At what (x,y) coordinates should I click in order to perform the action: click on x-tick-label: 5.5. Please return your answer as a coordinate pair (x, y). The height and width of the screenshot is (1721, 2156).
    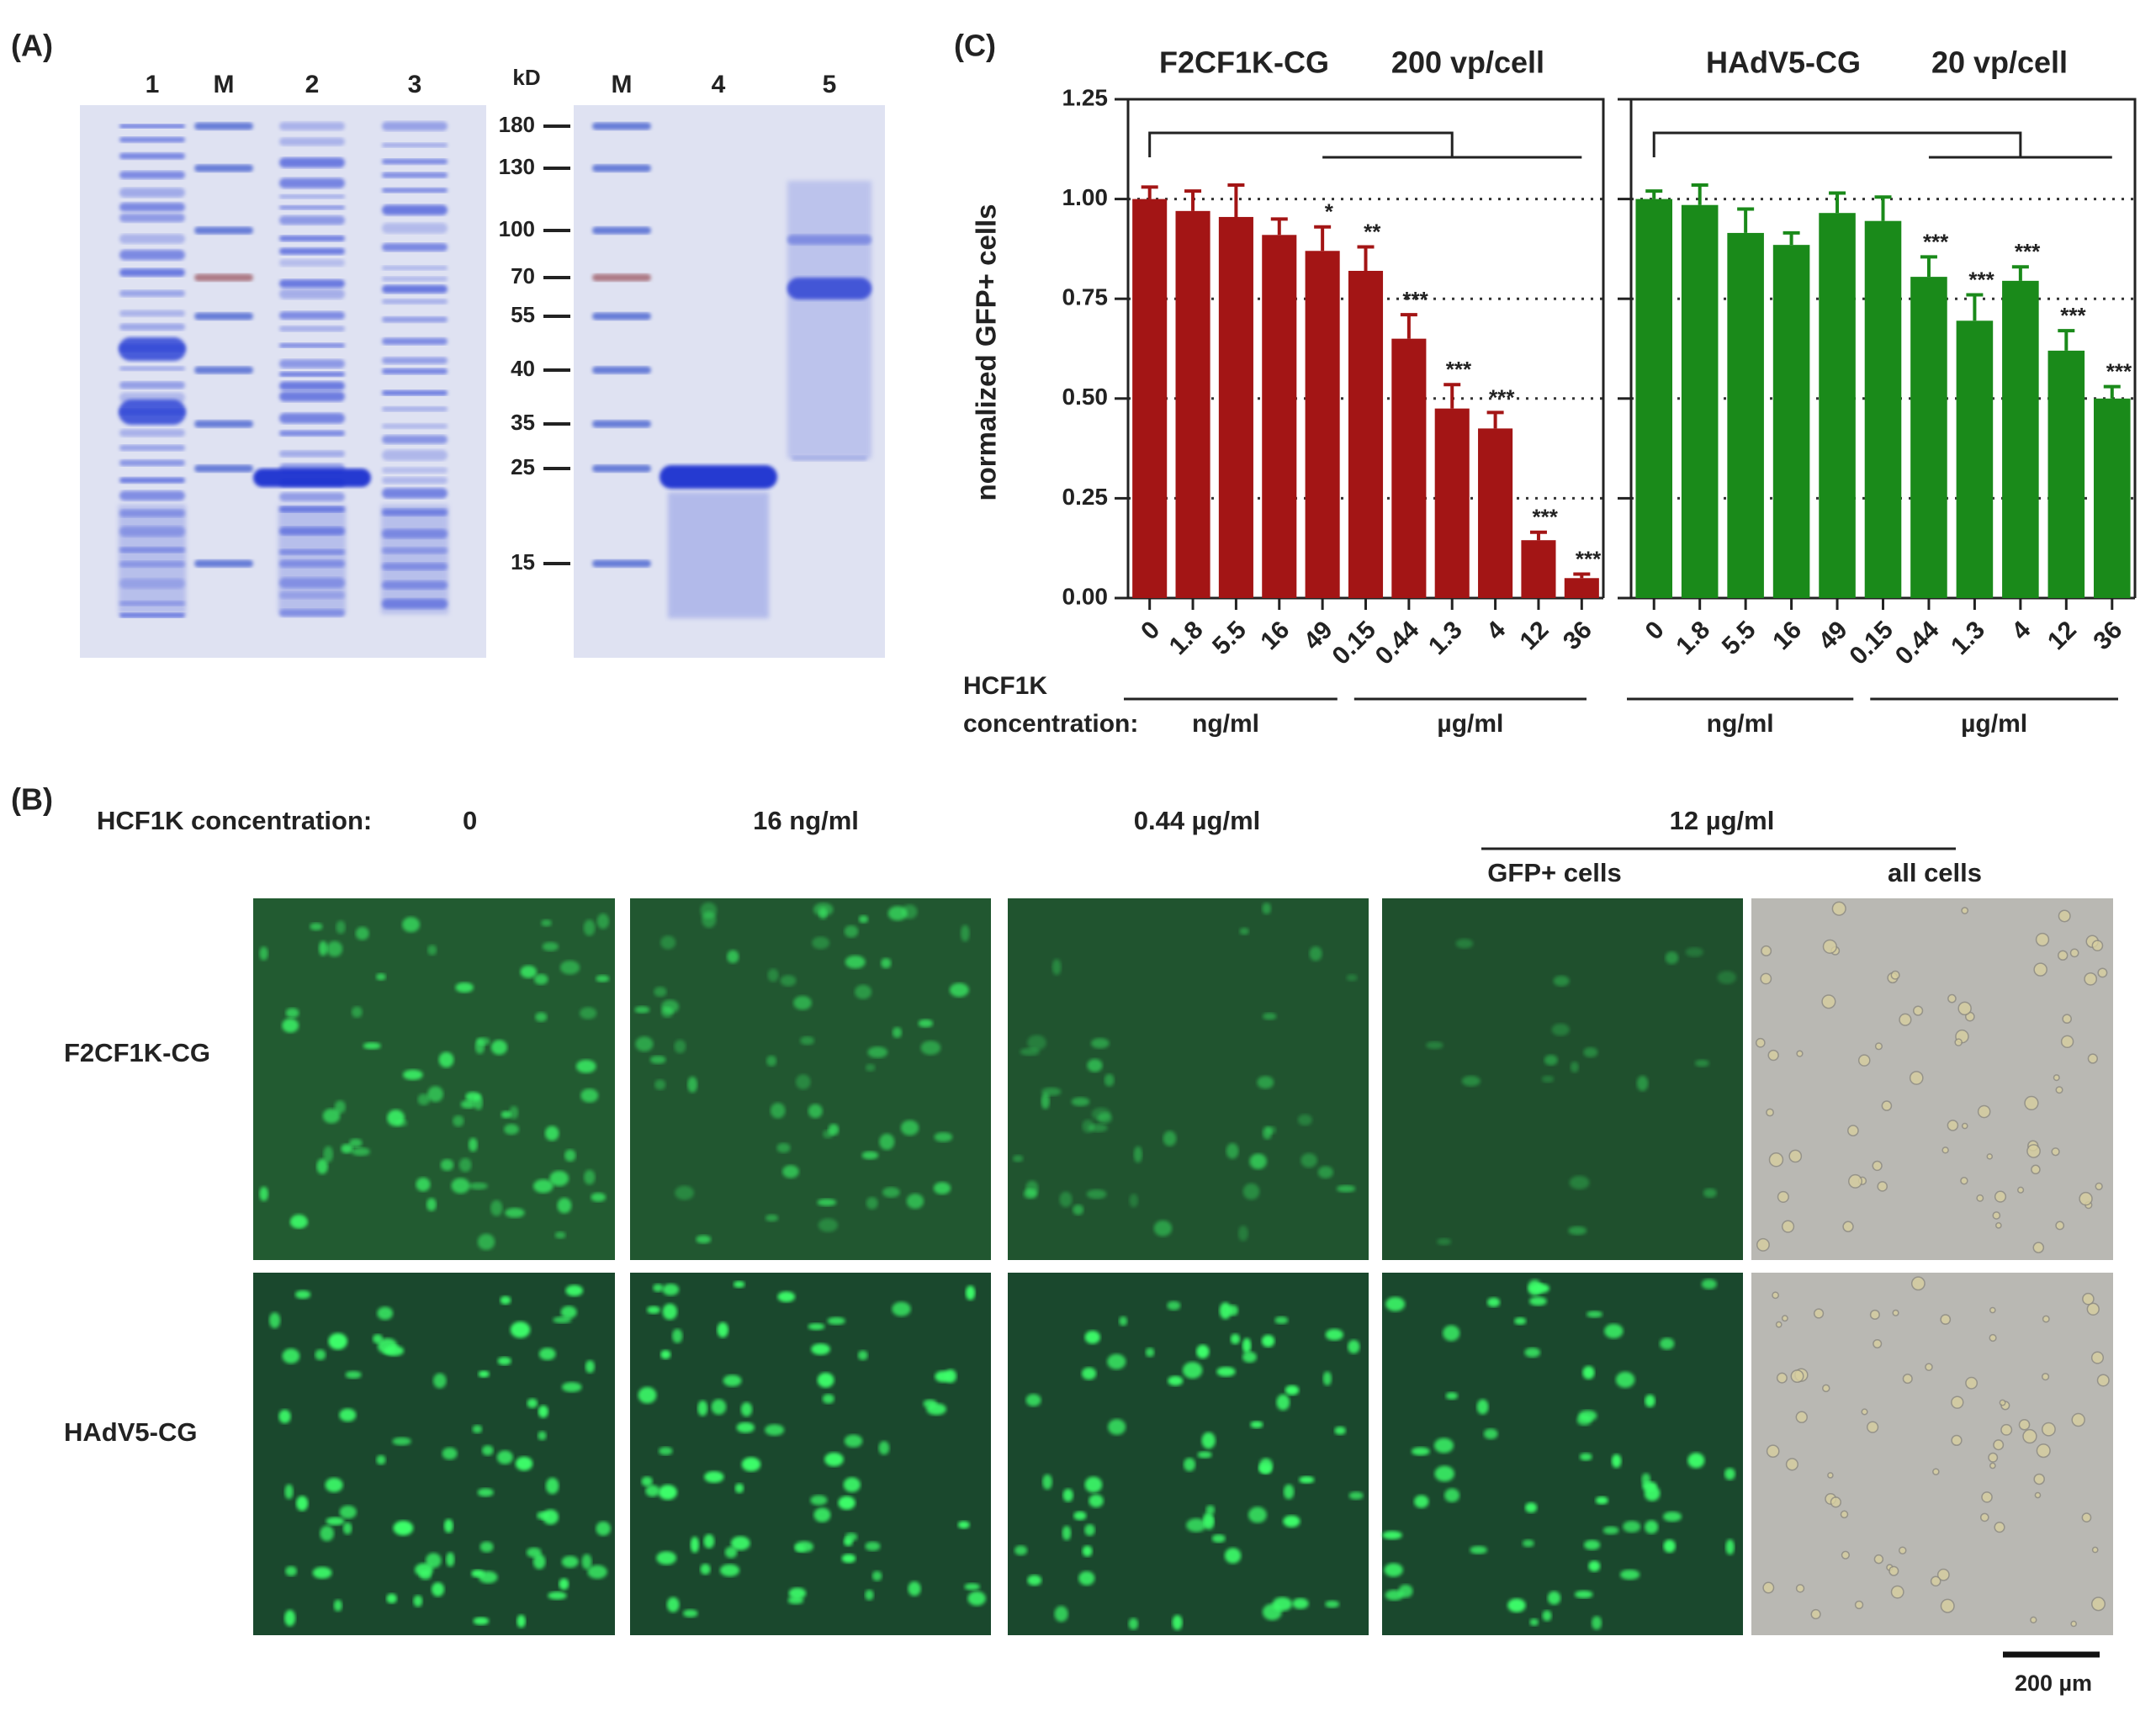
    Looking at the image, I should click on (1229, 638).